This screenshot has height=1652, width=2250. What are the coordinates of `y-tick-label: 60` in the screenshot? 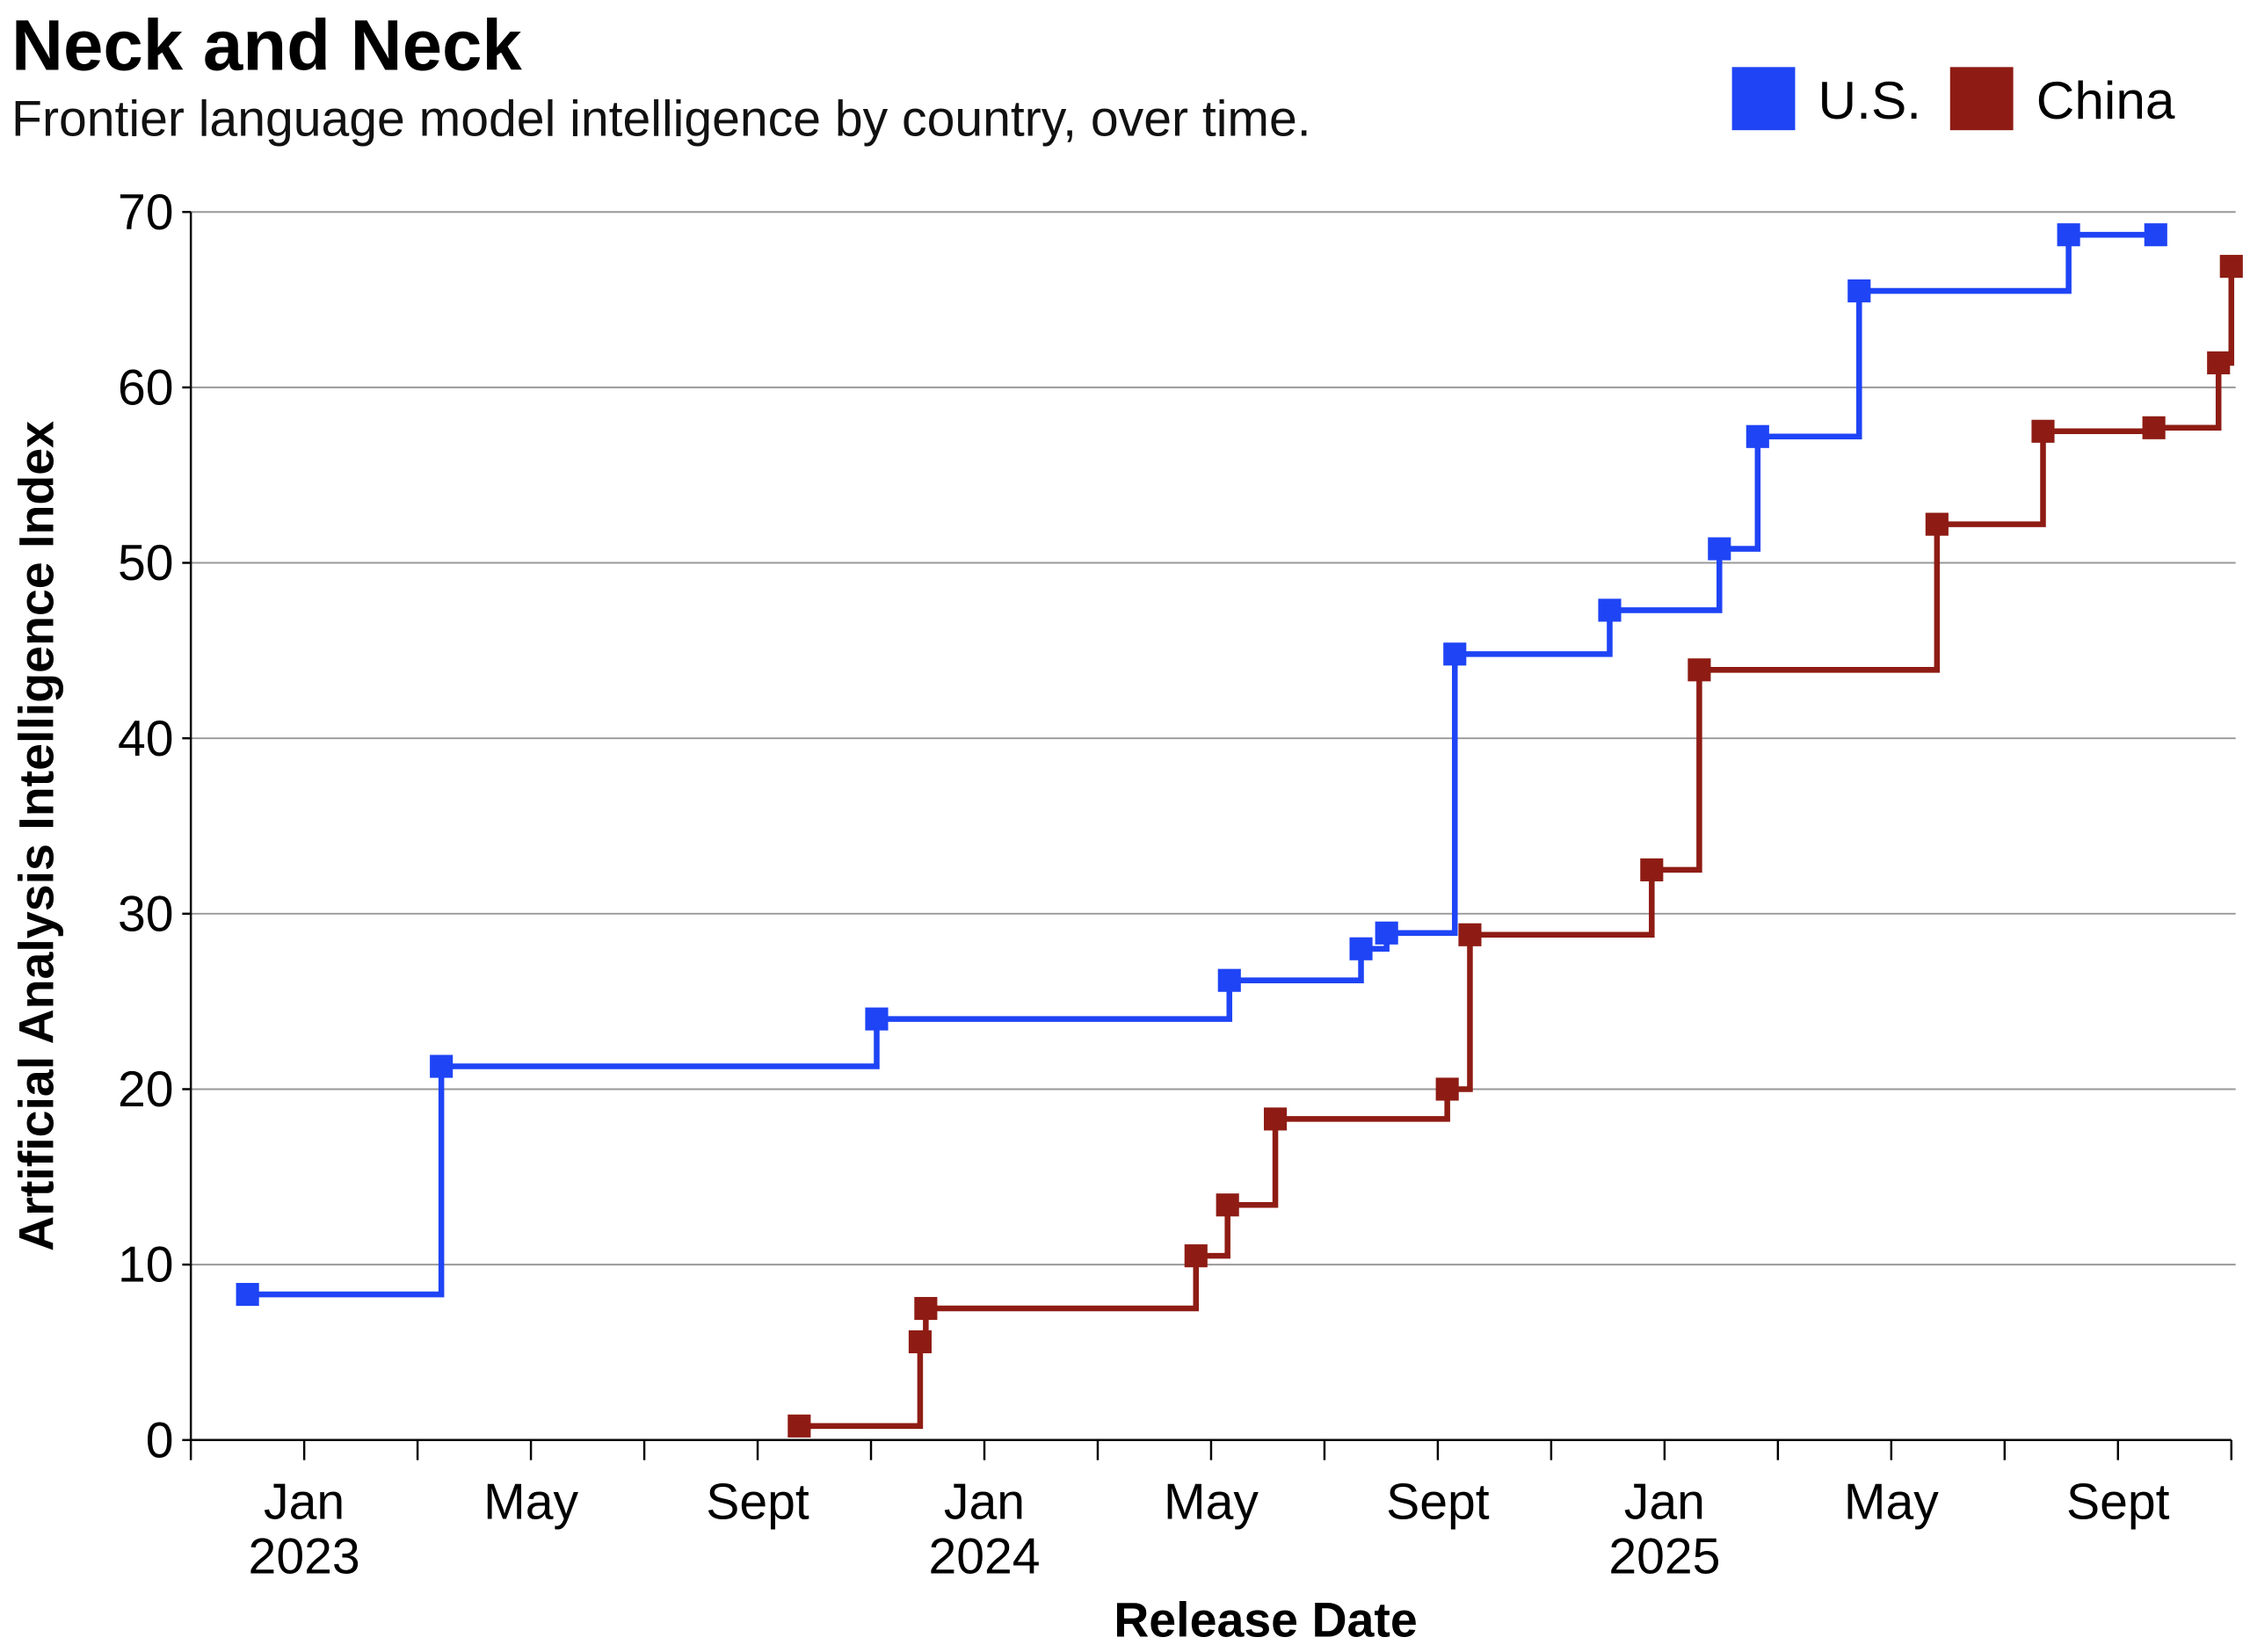 It's located at (146, 388).